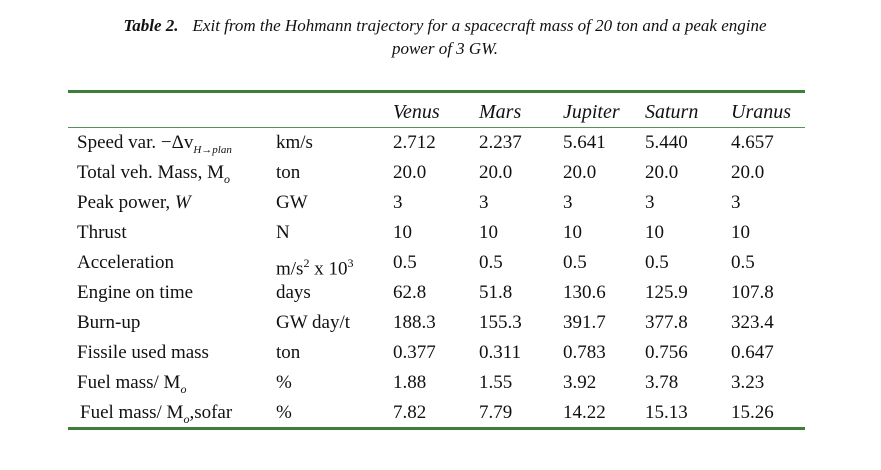  What do you see at coordinates (414, 142) in the screenshot?
I see `table-cell: 2.712` at bounding box center [414, 142].